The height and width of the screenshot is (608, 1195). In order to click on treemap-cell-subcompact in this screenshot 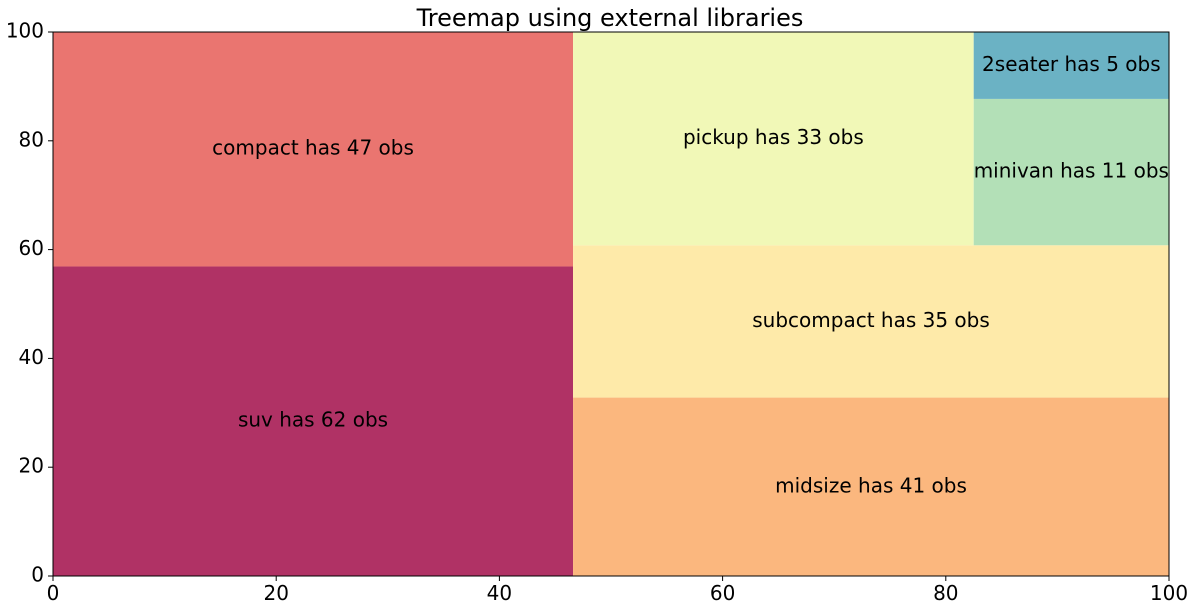, I will do `click(871, 321)`.